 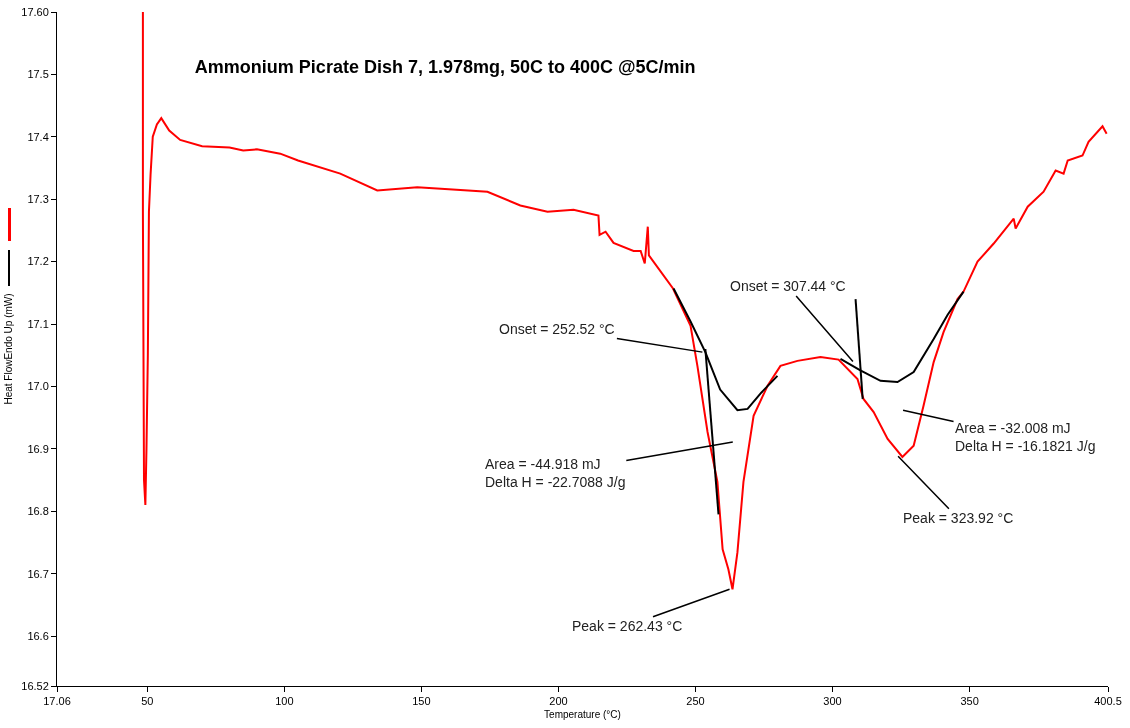 What do you see at coordinates (57, 701) in the screenshot?
I see `x-tick-label: 17.06` at bounding box center [57, 701].